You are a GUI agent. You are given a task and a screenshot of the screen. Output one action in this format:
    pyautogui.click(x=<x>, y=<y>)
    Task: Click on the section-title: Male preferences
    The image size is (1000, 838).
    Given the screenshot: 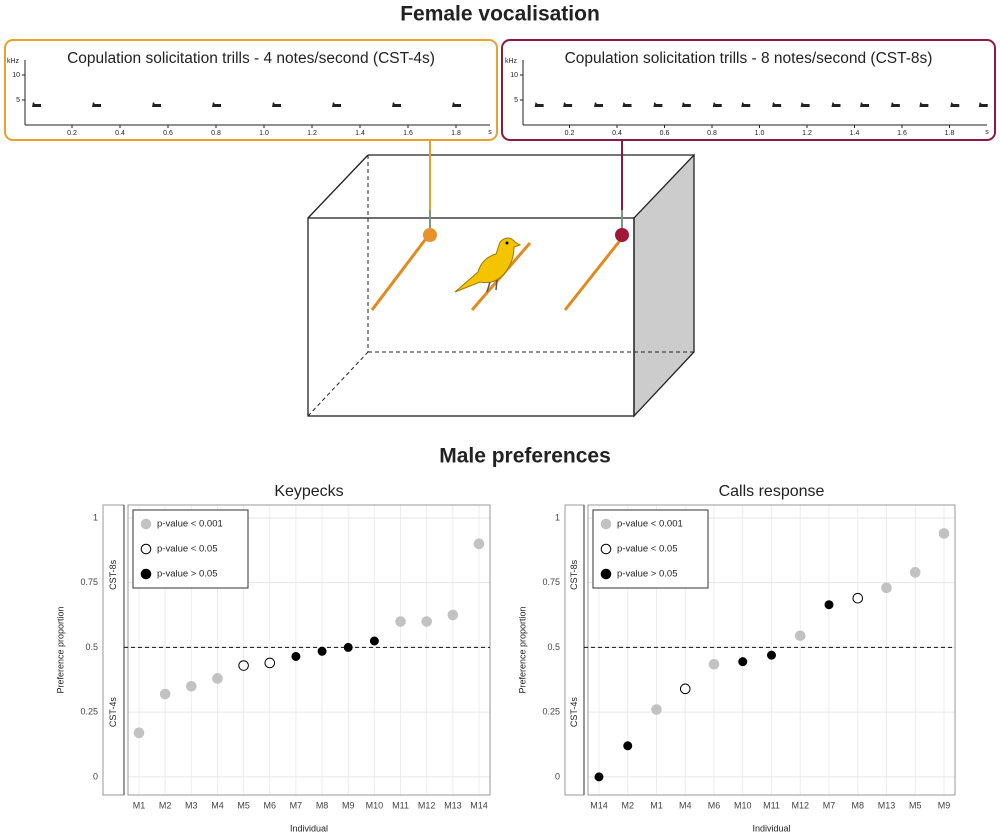 What is the action you would take?
    pyautogui.click(x=525, y=456)
    